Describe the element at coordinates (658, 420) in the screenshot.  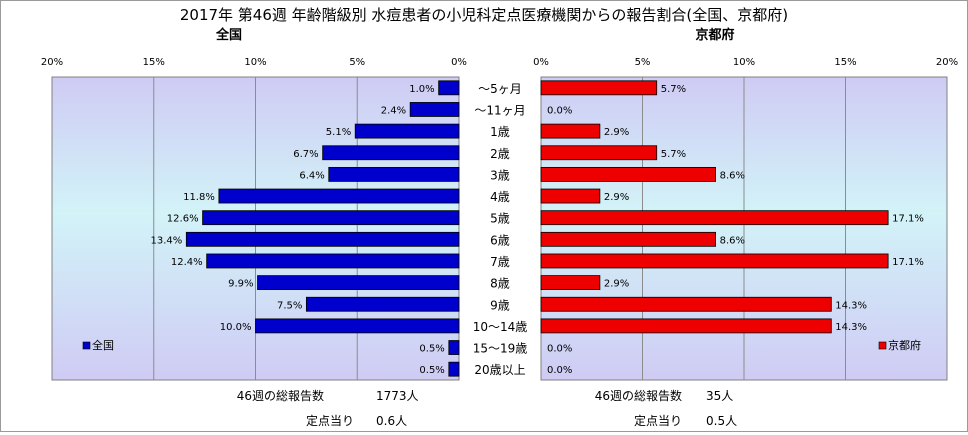
I see `kyoto-per-label: 定点当り` at that location.